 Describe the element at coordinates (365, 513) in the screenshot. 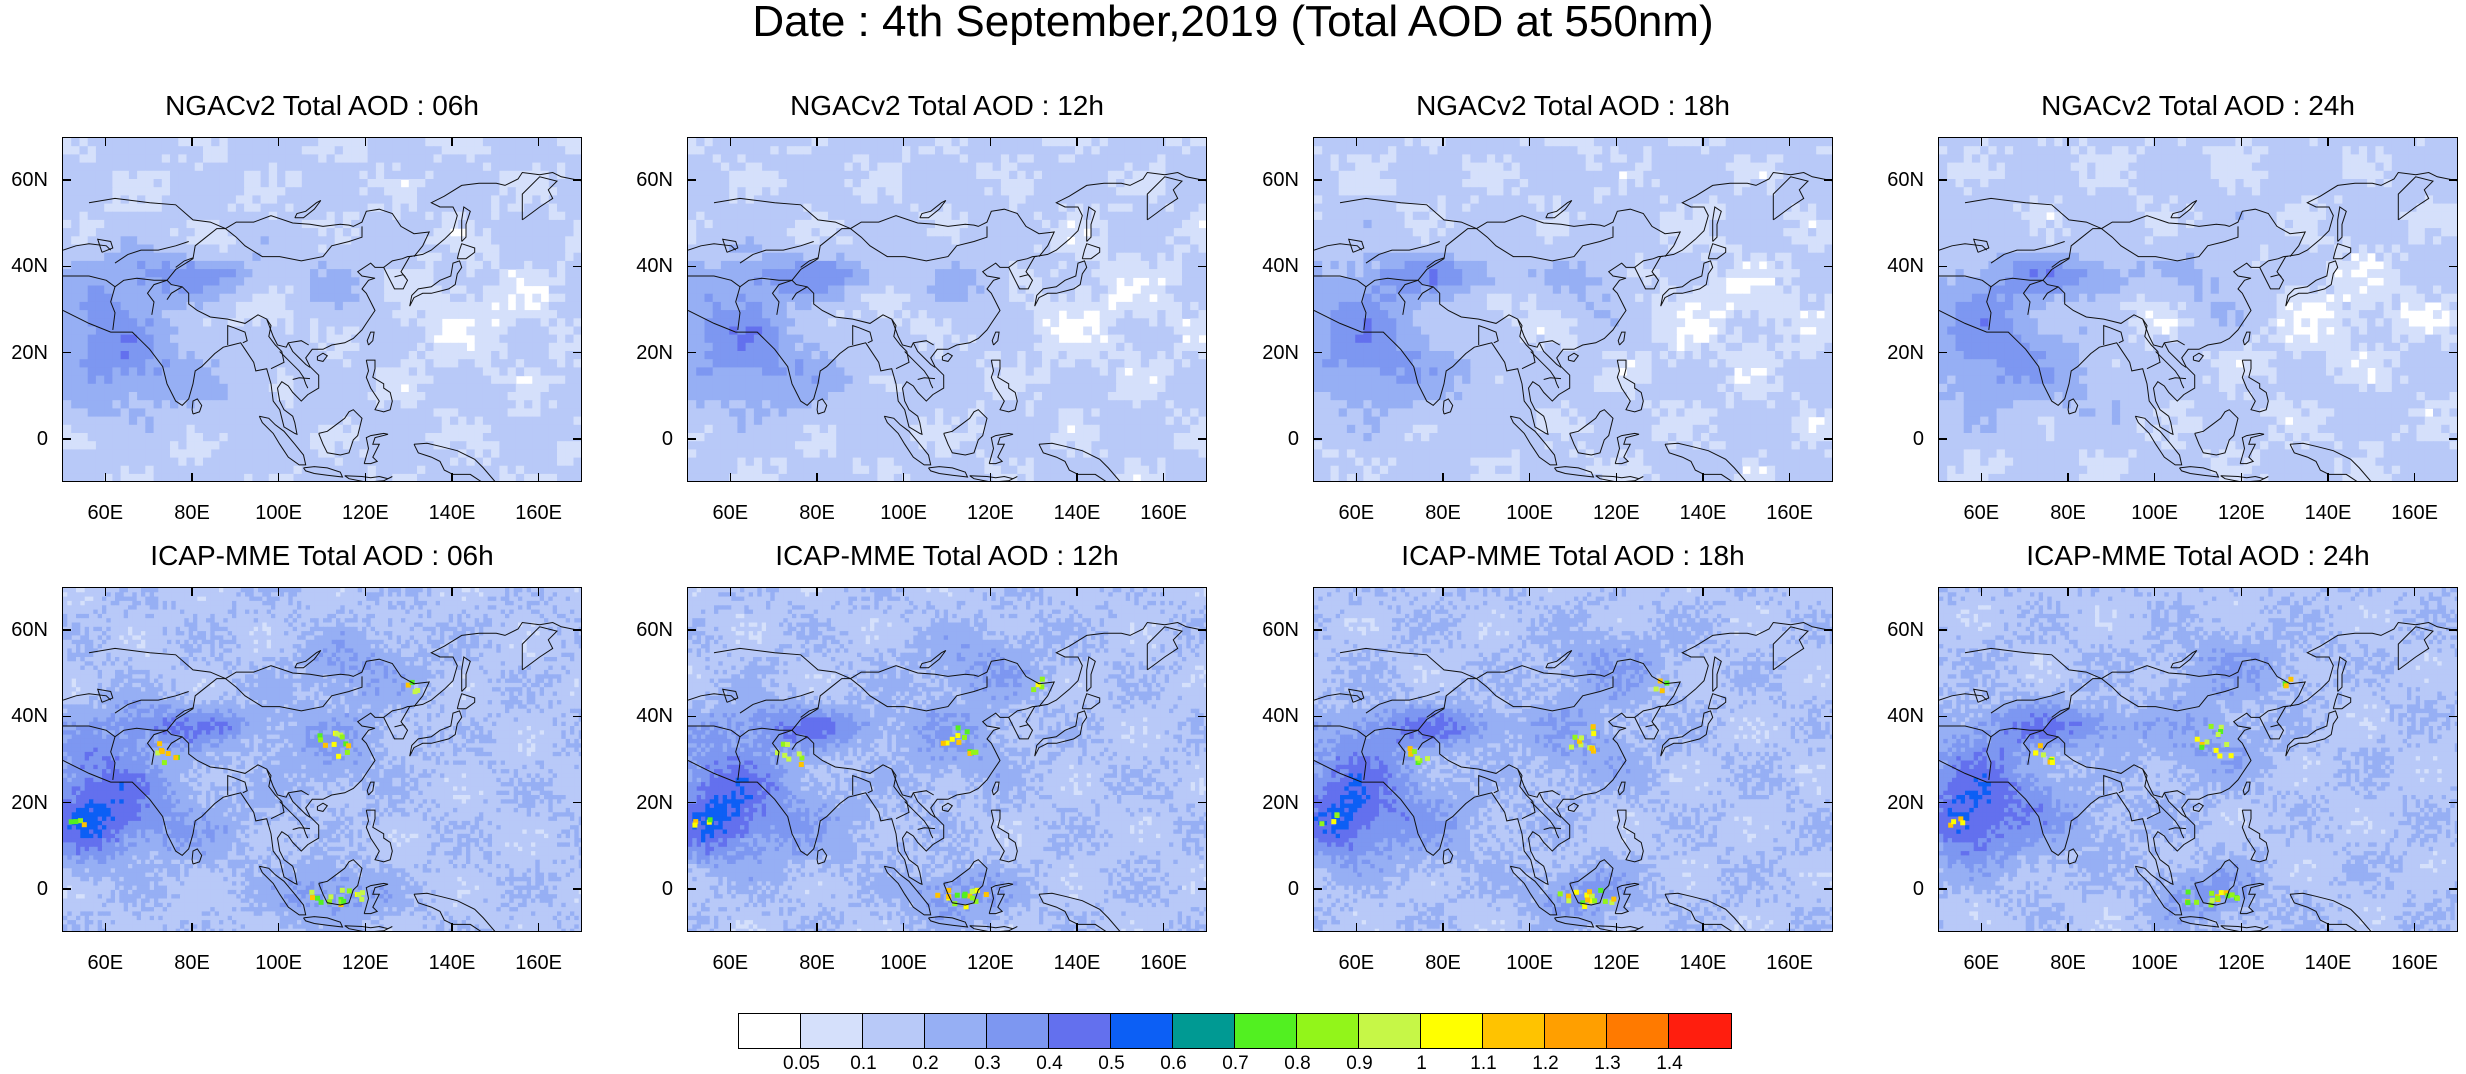

I see `lon-tick-label: 120E` at that location.